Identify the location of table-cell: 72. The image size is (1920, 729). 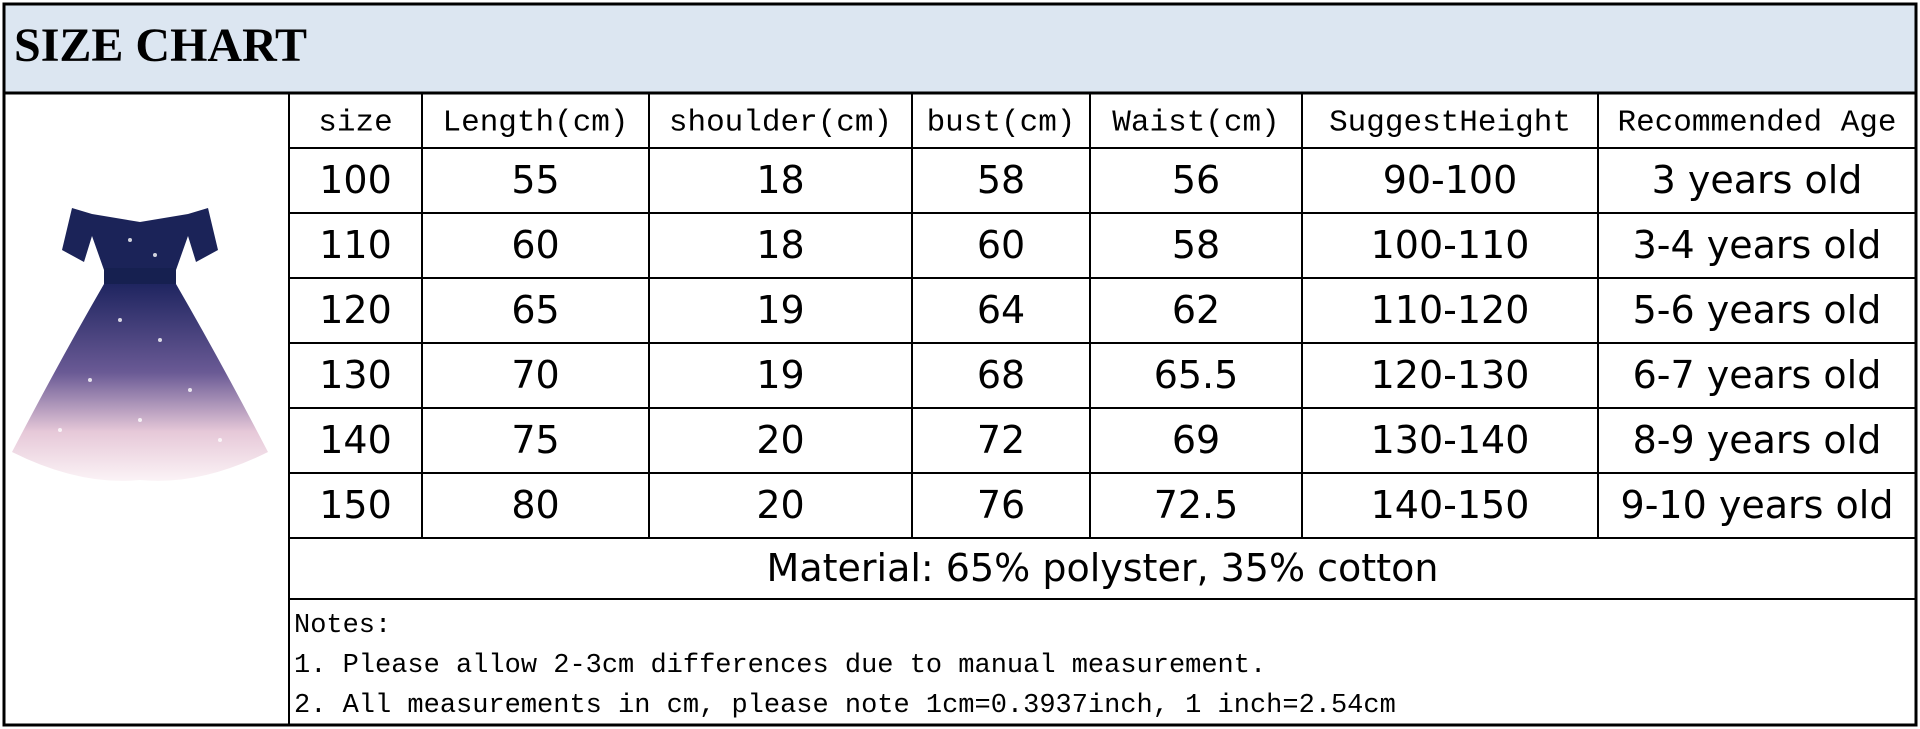
(1001, 440).